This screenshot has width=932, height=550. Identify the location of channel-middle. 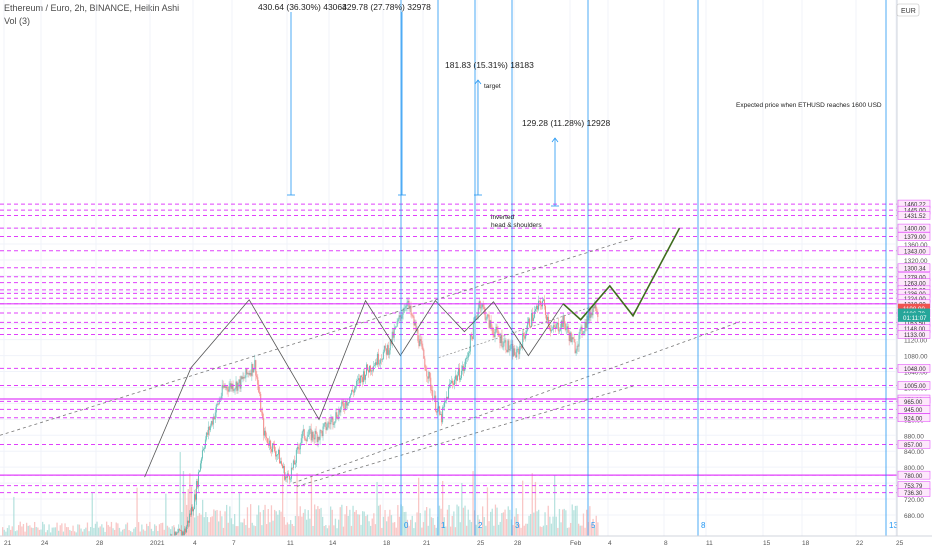
(516, 402).